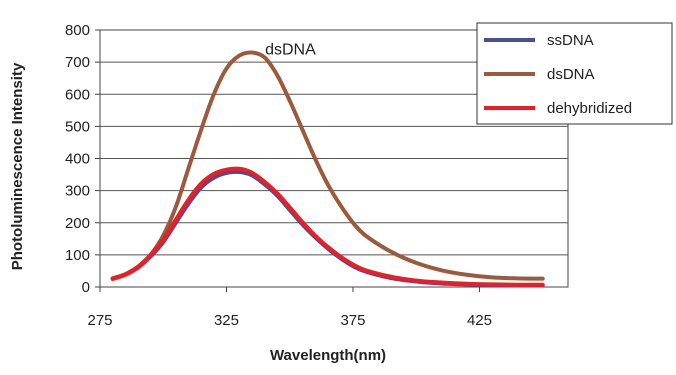  Describe the element at coordinates (86, 287) in the screenshot. I see `y-tick-label: 0` at that location.